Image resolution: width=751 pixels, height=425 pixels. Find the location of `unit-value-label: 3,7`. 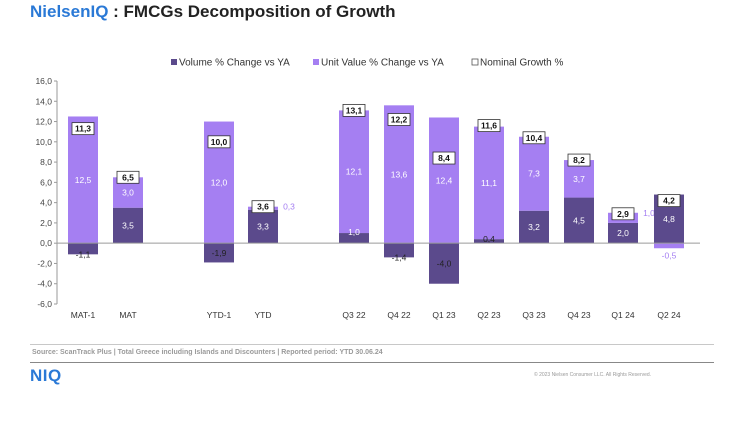

unit-value-label: 3,7 is located at coordinates (579, 179).